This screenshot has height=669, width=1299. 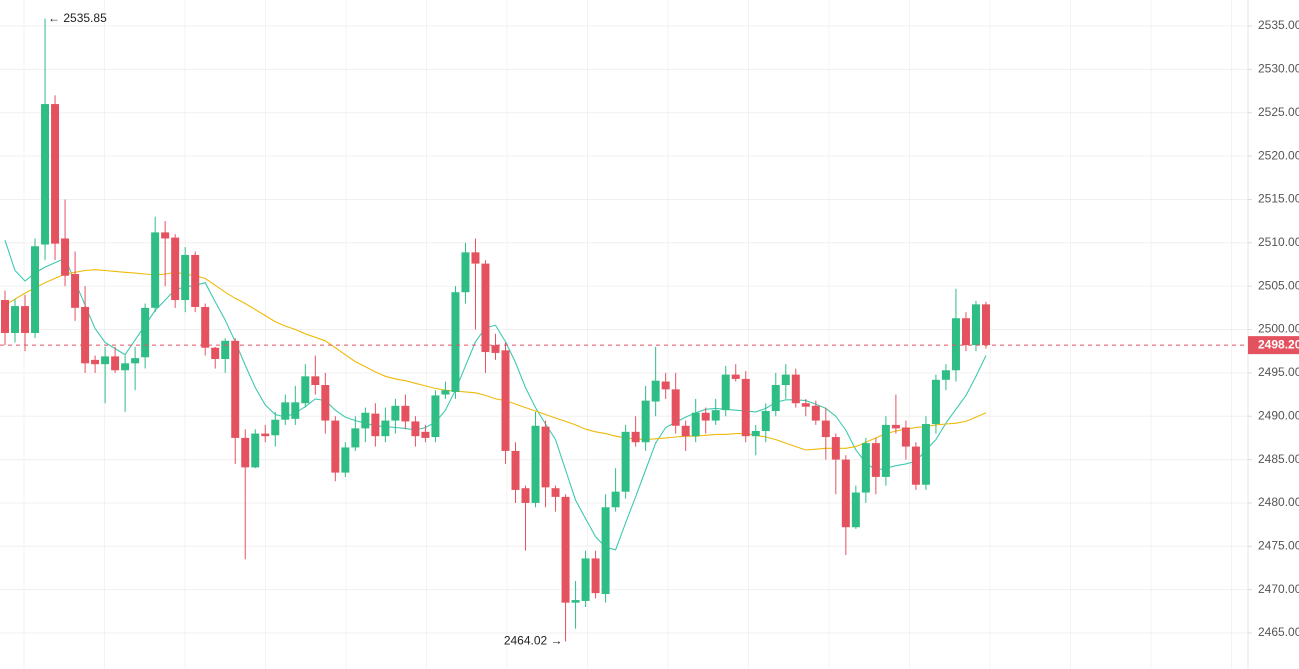 What do you see at coordinates (1278, 502) in the screenshot?
I see `y-tick-label: 2480.00` at bounding box center [1278, 502].